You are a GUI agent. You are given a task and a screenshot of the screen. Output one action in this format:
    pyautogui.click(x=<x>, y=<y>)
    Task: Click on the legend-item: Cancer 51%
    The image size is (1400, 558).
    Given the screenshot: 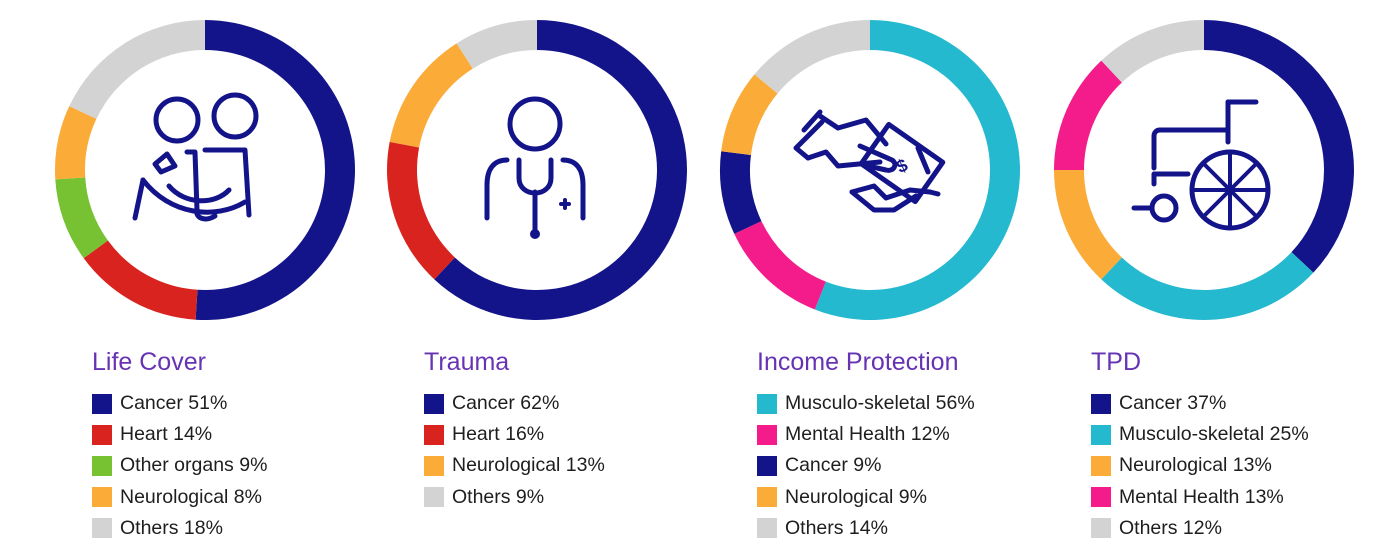 What is the action you would take?
    pyautogui.click(x=179, y=403)
    